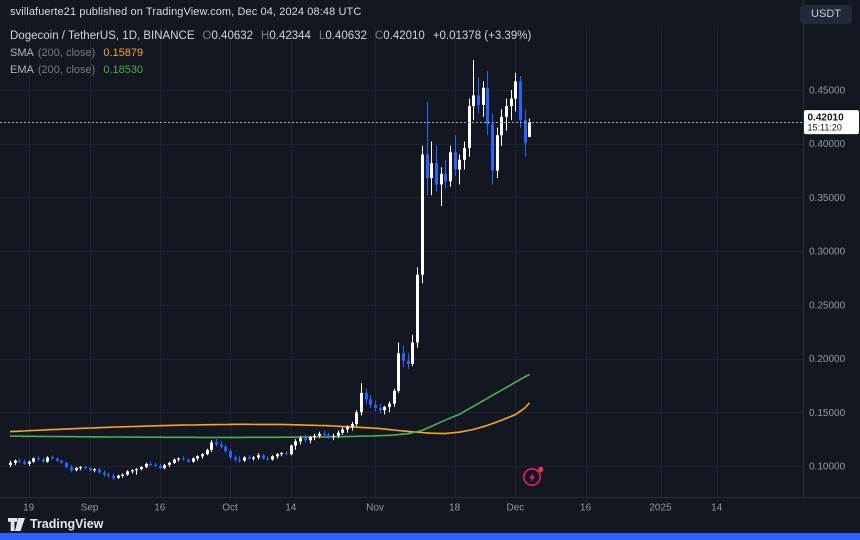 The height and width of the screenshot is (540, 860). What do you see at coordinates (660, 508) in the screenshot?
I see `svg-text: 2025` at bounding box center [660, 508].